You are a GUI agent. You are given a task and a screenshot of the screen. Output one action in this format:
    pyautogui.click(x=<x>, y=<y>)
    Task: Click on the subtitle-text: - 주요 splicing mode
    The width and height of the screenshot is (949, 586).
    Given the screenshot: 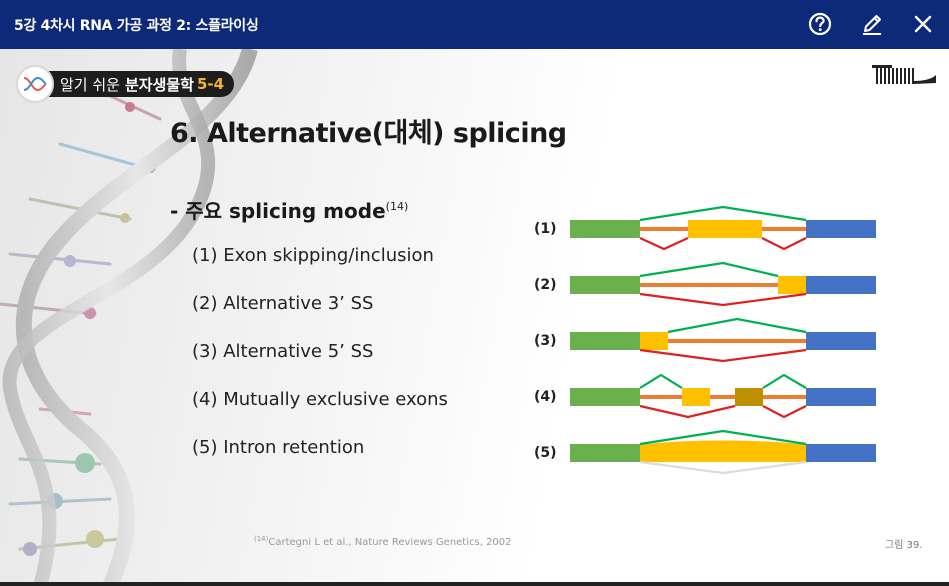 What is the action you would take?
    pyautogui.click(x=278, y=211)
    